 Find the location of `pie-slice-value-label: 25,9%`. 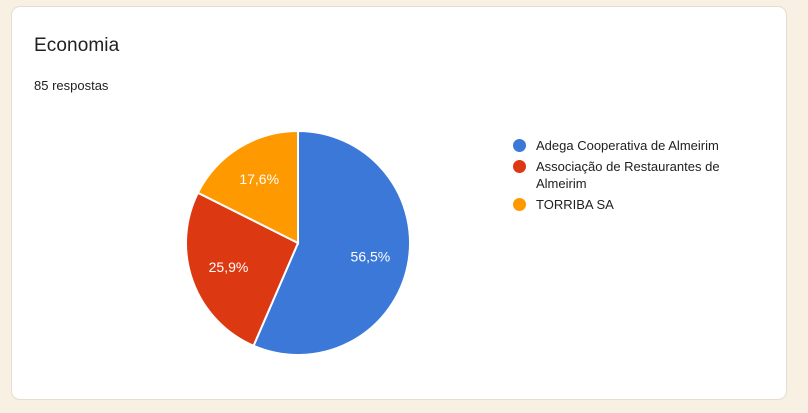

pie-slice-value-label: 25,9% is located at coordinates (229, 267).